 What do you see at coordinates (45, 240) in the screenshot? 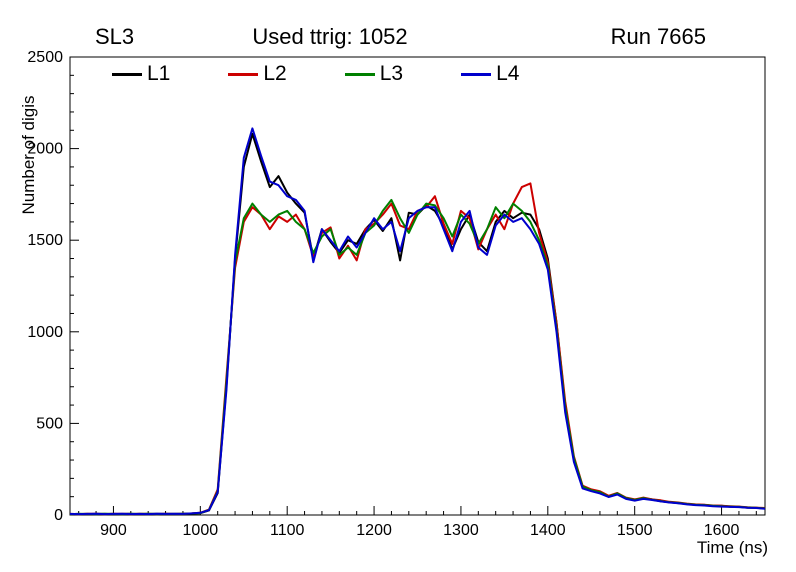
I see `y-tick-label: 1500` at bounding box center [45, 240].